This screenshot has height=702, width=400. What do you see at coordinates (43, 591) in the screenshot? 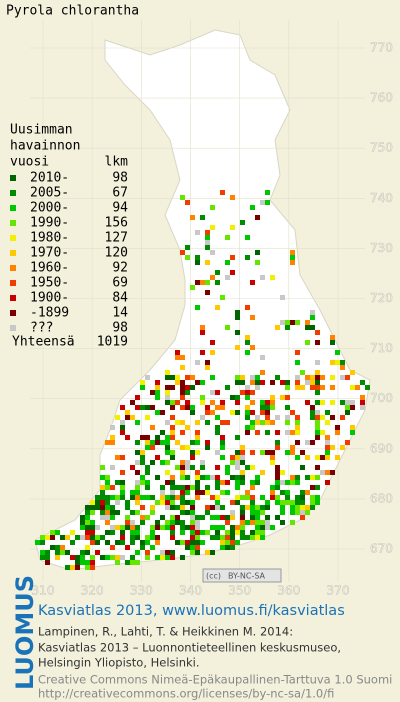
I see `x-tick-label: 310` at bounding box center [43, 591].